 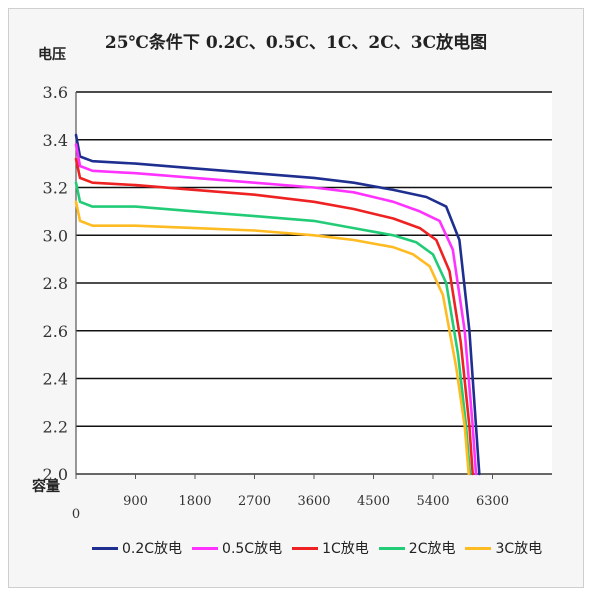 I want to click on legend-label: 1C放电, so click(x=345, y=549).